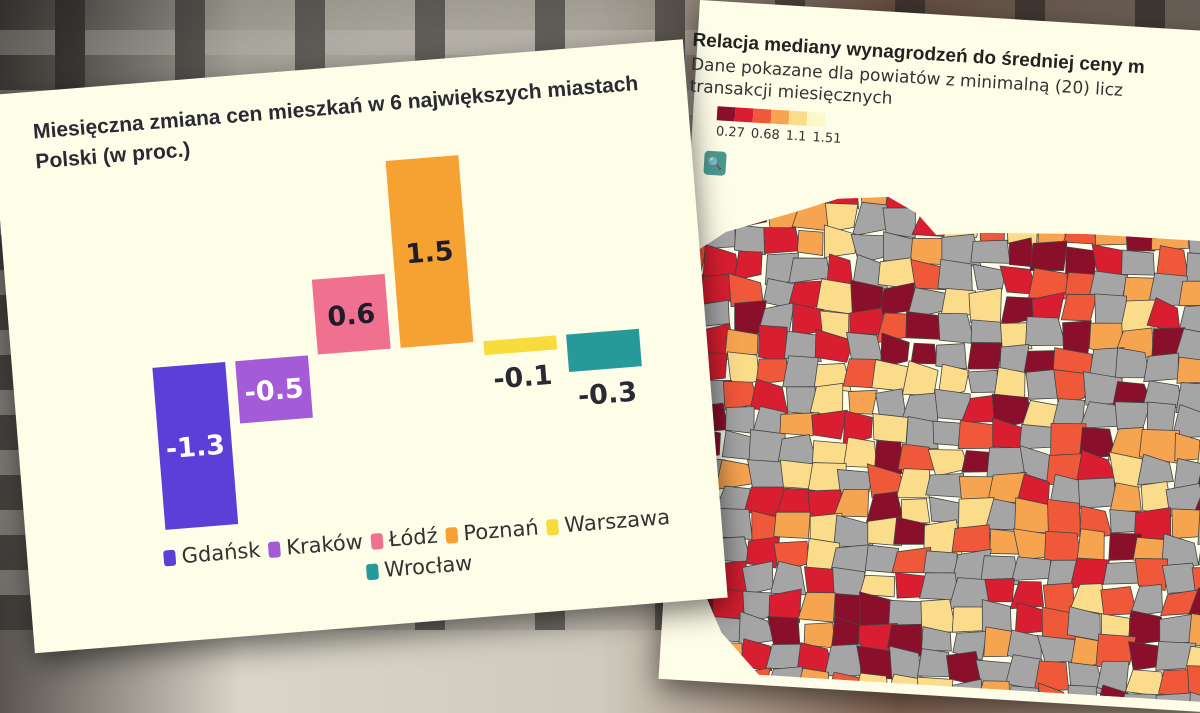 Image resolution: width=1200 pixels, height=713 pixels. I want to click on bar-wrocław, so click(604, 350).